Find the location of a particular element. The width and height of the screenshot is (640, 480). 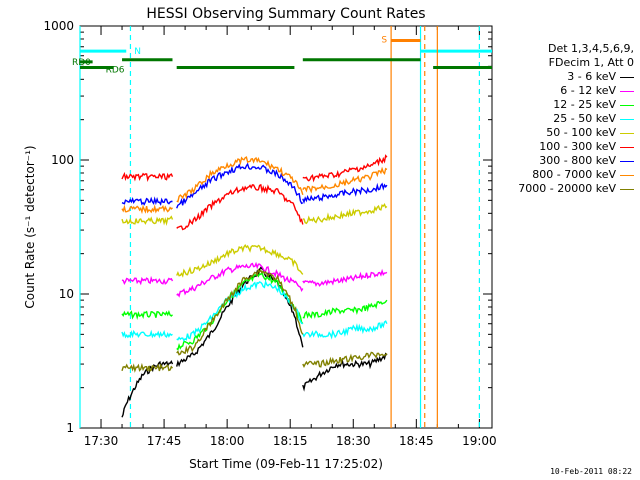

x-tick-label: 19:00 is located at coordinates (479, 441).